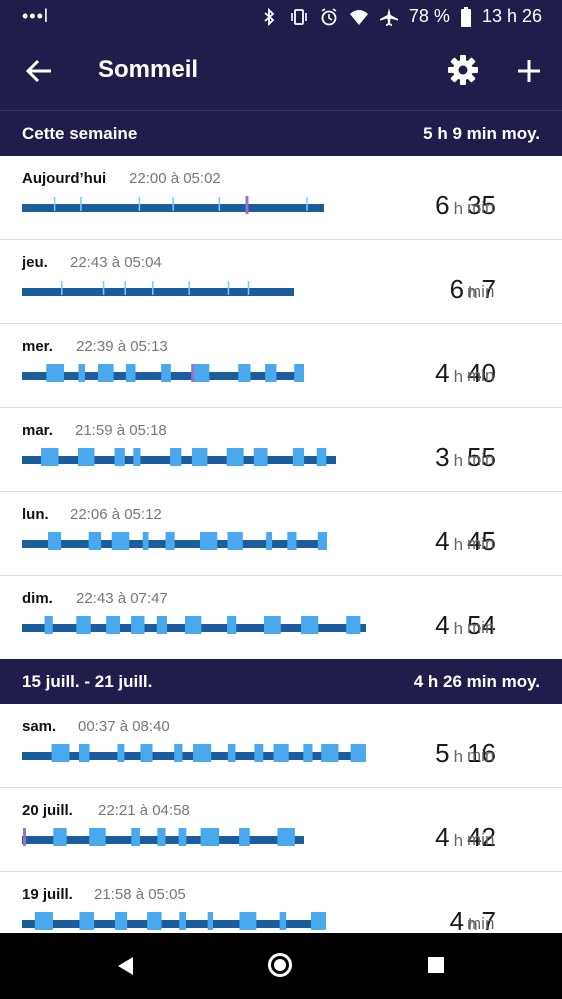  Describe the element at coordinates (121, 430) in the screenshot. I see `time-range: 21:59 à 05:18` at that location.